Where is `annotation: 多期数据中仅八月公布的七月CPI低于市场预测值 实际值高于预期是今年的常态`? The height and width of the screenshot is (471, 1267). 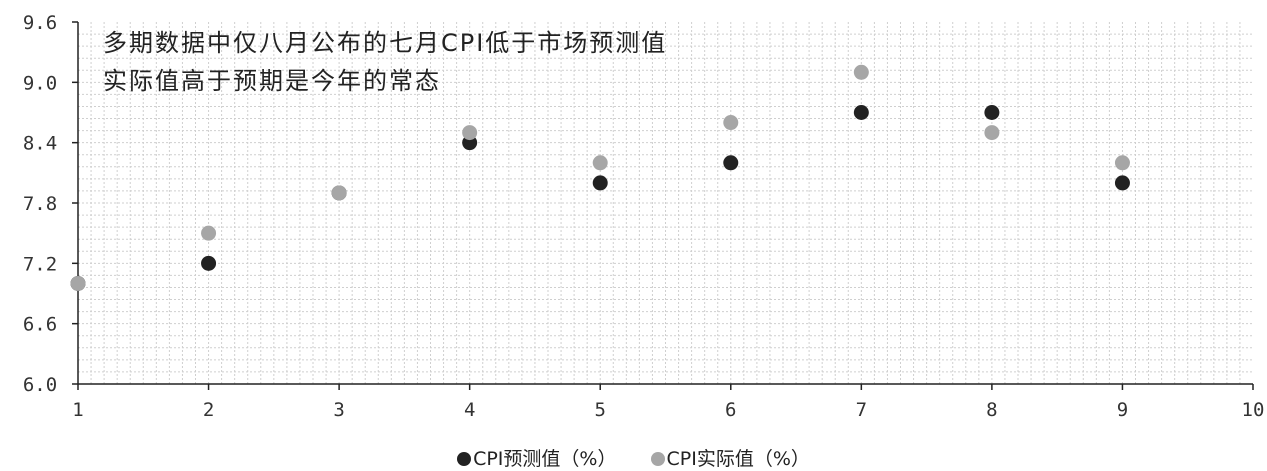 annotation: 多期数据中仅八月公布的七月CPI低于市场预测值 实际值高于预期是今年的常态 is located at coordinates (385, 62).